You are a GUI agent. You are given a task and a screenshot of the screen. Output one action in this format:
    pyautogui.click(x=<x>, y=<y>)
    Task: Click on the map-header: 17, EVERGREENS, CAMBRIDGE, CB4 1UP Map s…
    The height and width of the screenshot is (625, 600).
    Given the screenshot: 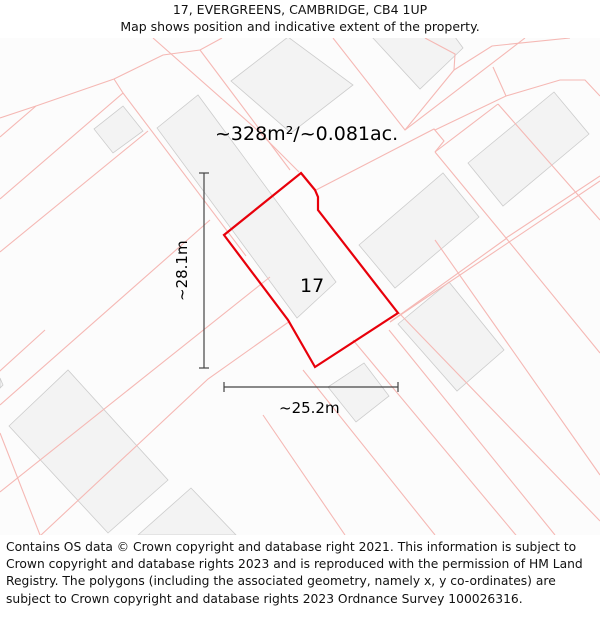 What is the action you would take?
    pyautogui.click(x=300, y=19)
    